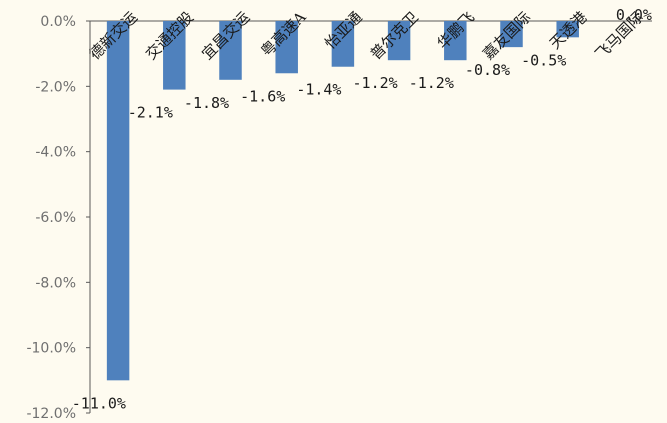  I want to click on y-tick-label: -6.0%, so click(55, 218).